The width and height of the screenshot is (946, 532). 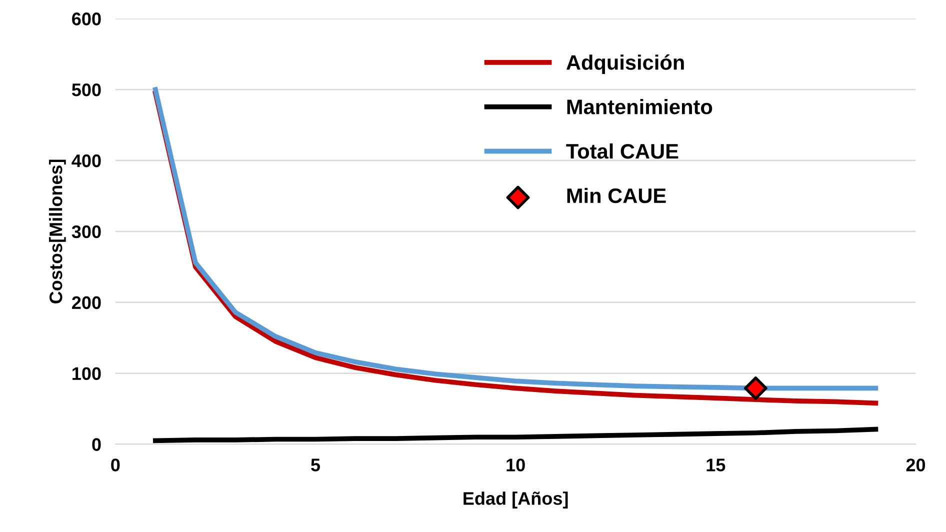 What do you see at coordinates (625, 64) in the screenshot?
I see `legend-label: Adquisición` at bounding box center [625, 64].